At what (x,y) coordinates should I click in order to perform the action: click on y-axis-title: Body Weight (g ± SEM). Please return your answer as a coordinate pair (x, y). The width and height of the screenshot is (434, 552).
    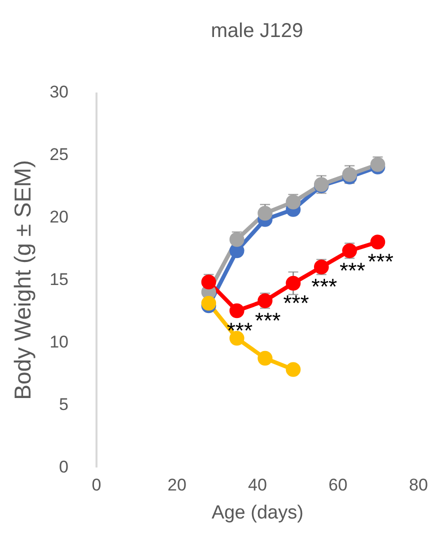
    Looking at the image, I should click on (23, 280).